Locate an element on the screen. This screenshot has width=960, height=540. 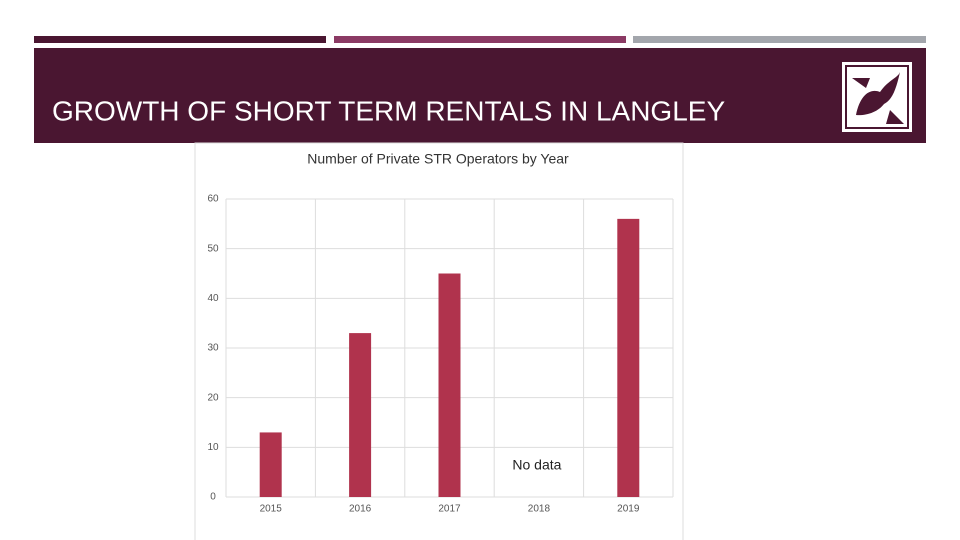
y-tick-label: 50 is located at coordinates (213, 248).